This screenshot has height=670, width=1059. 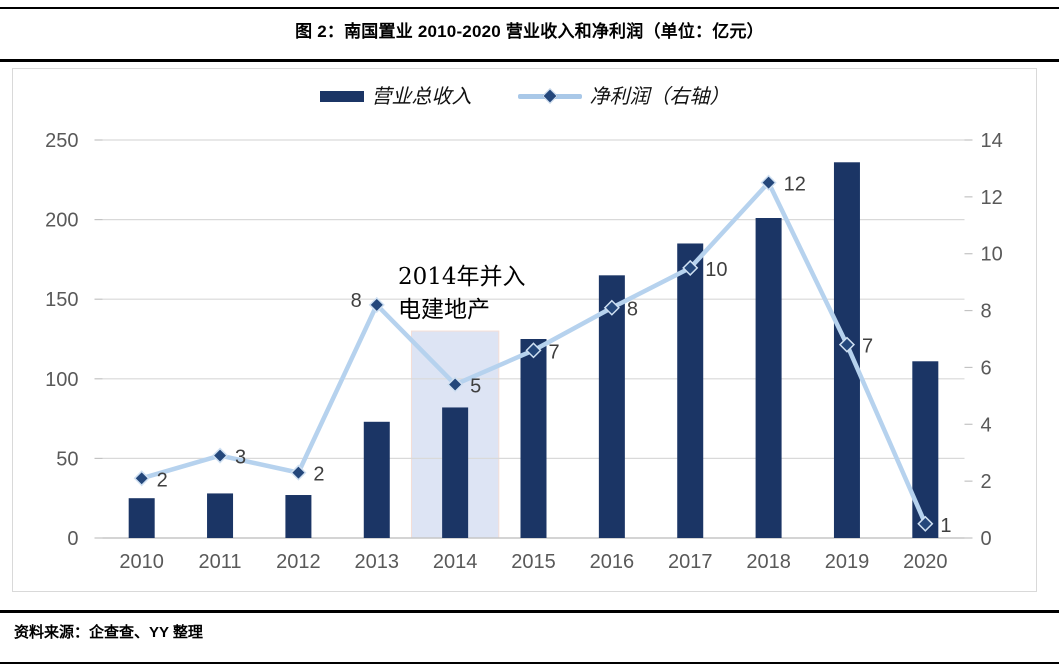 I want to click on net-profit-data-label: 10, so click(x=716, y=270).